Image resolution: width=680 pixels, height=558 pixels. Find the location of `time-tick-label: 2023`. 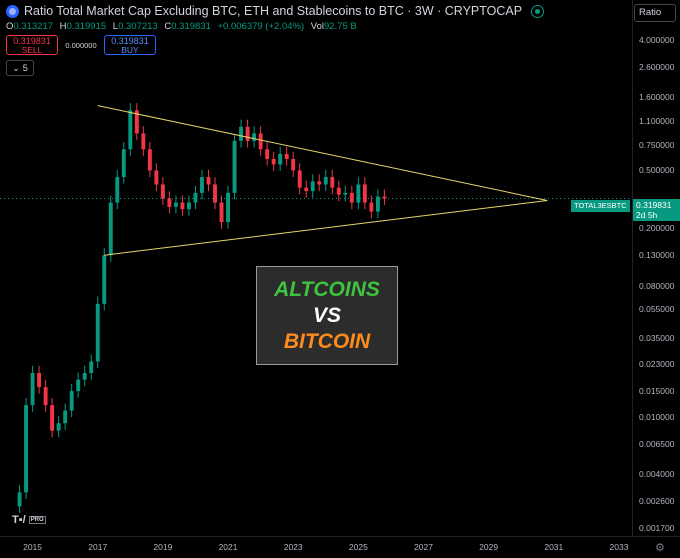

time-tick-label: 2023 is located at coordinates (293, 547).